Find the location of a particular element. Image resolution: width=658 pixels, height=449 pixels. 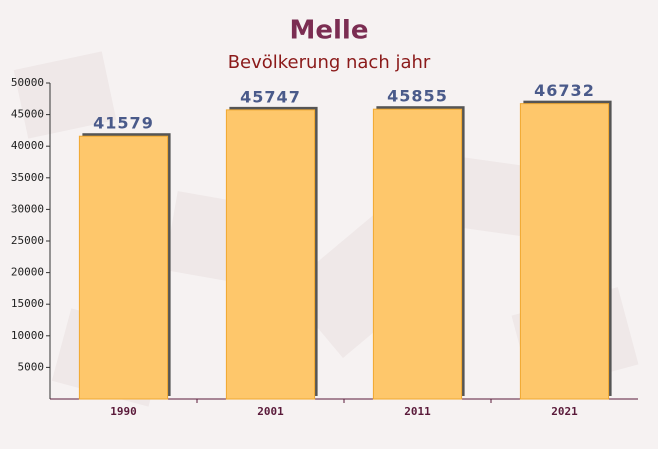

chart-title: Melle is located at coordinates (329, 31).